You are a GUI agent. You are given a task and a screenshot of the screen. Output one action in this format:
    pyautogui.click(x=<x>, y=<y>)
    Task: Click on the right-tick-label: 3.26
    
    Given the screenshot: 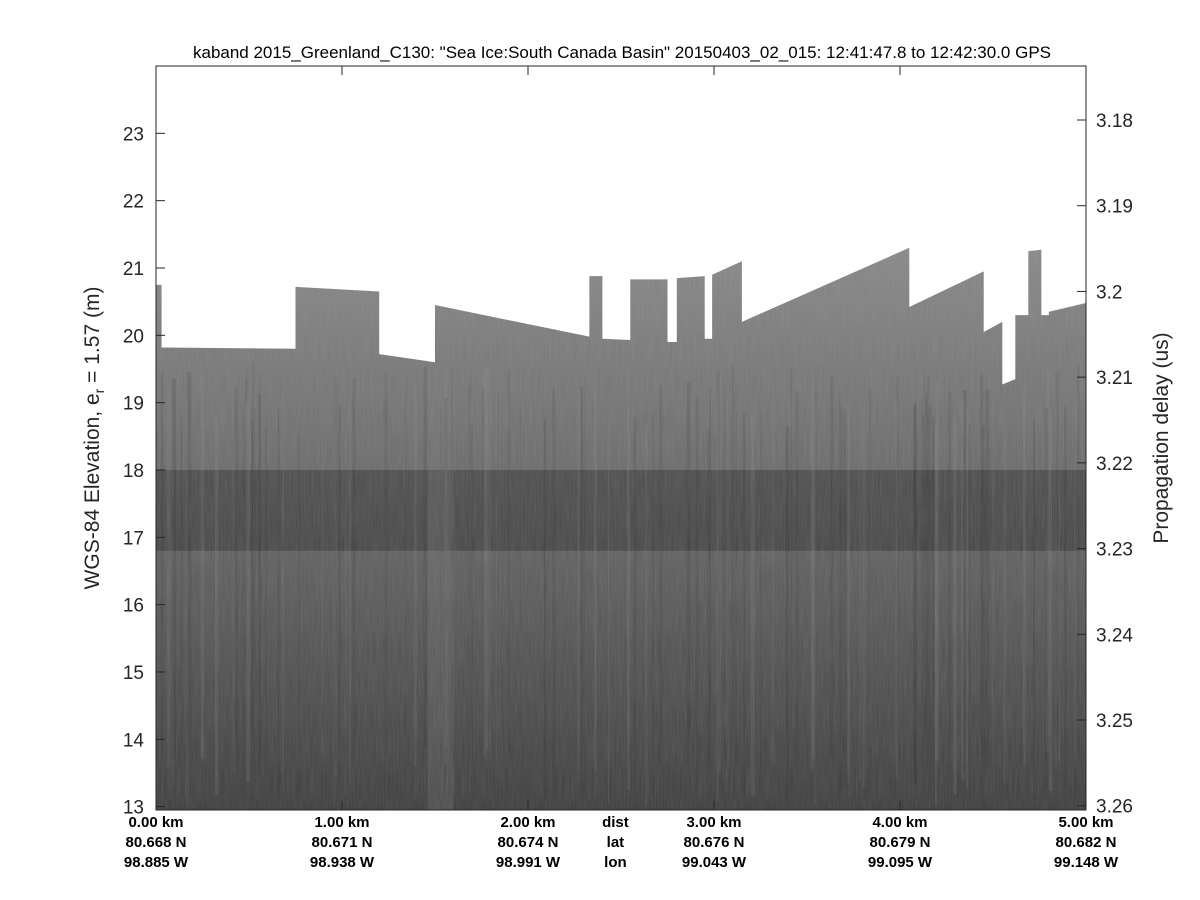 What is the action you would take?
    pyautogui.click(x=1114, y=807)
    